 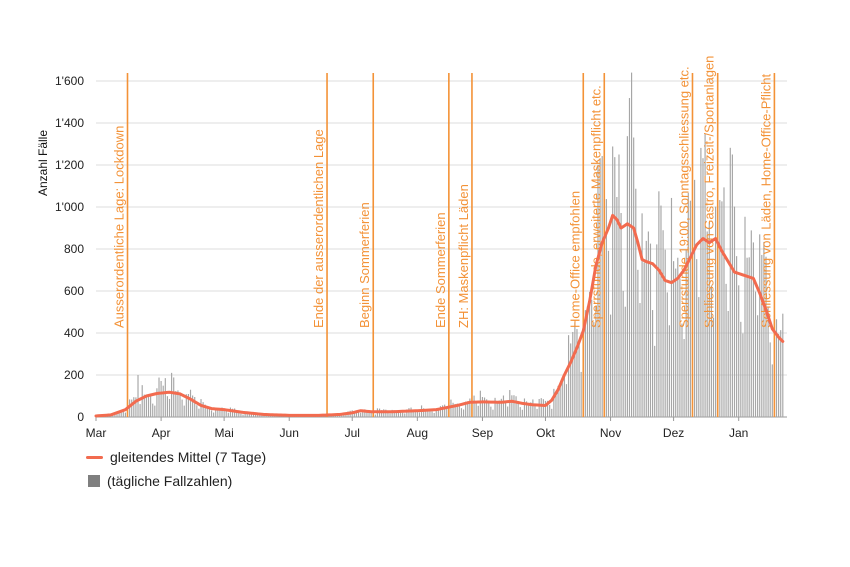 I want to click on x-tick-label: Aug, so click(x=417, y=433).